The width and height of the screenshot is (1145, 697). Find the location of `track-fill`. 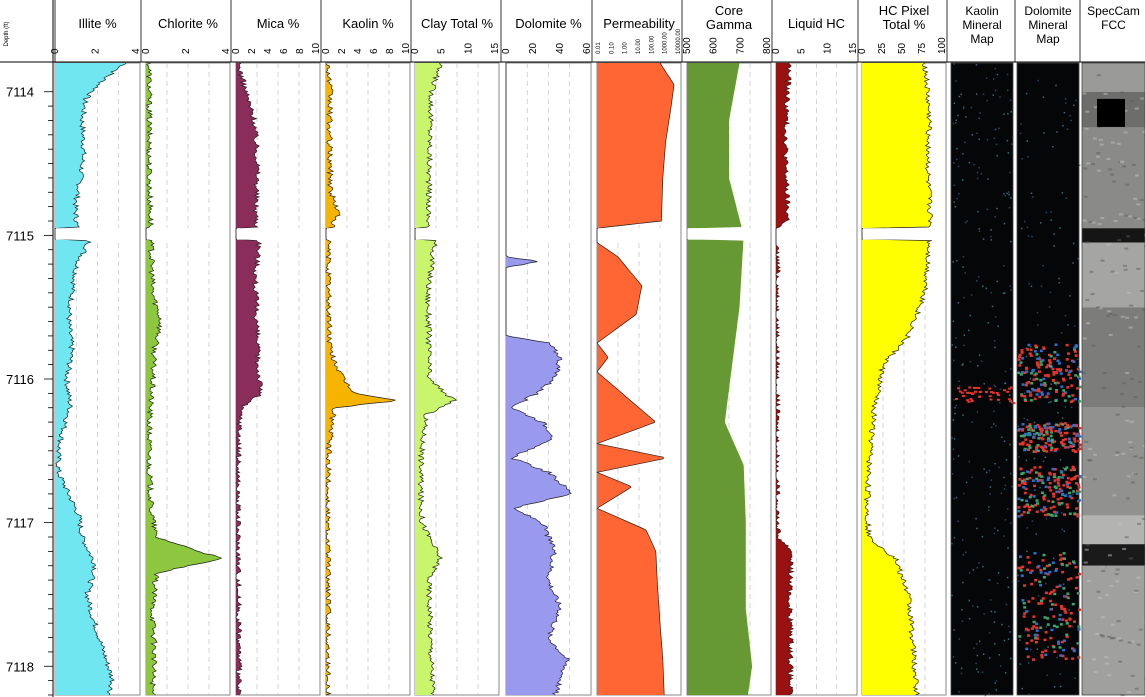

track-fill is located at coordinates (436, 379).